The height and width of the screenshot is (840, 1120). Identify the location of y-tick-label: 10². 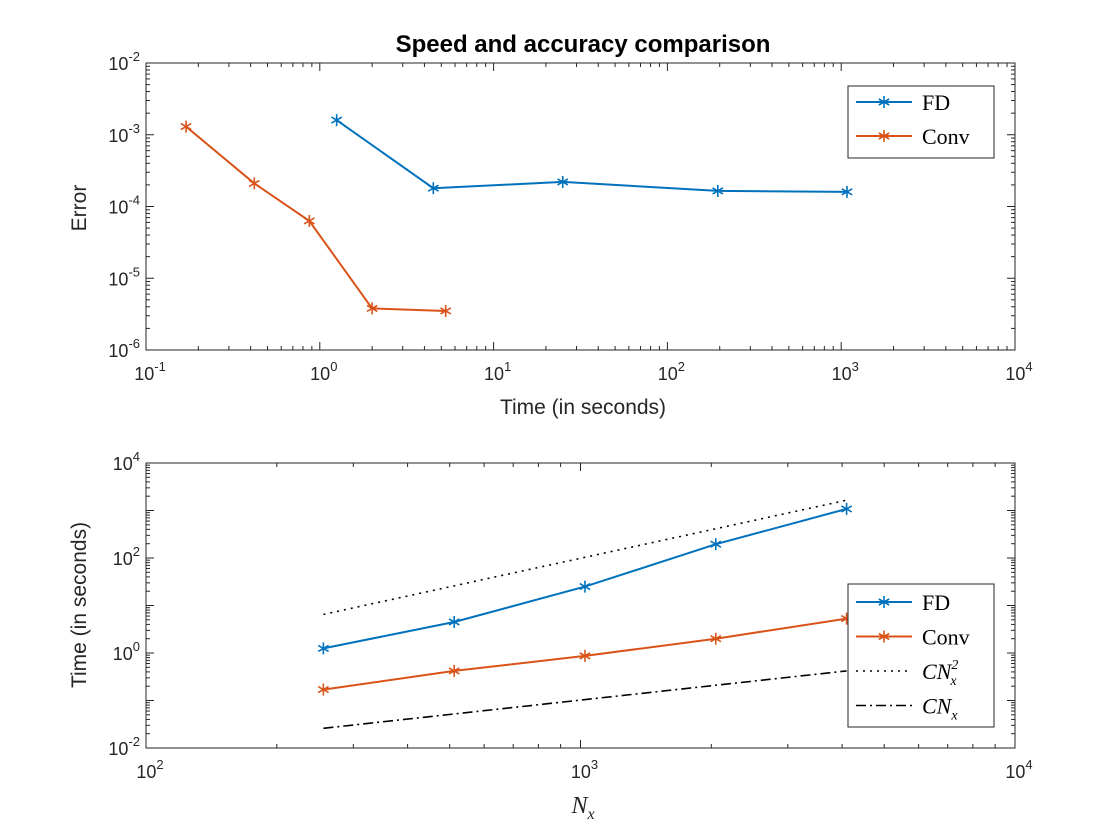
(126, 556).